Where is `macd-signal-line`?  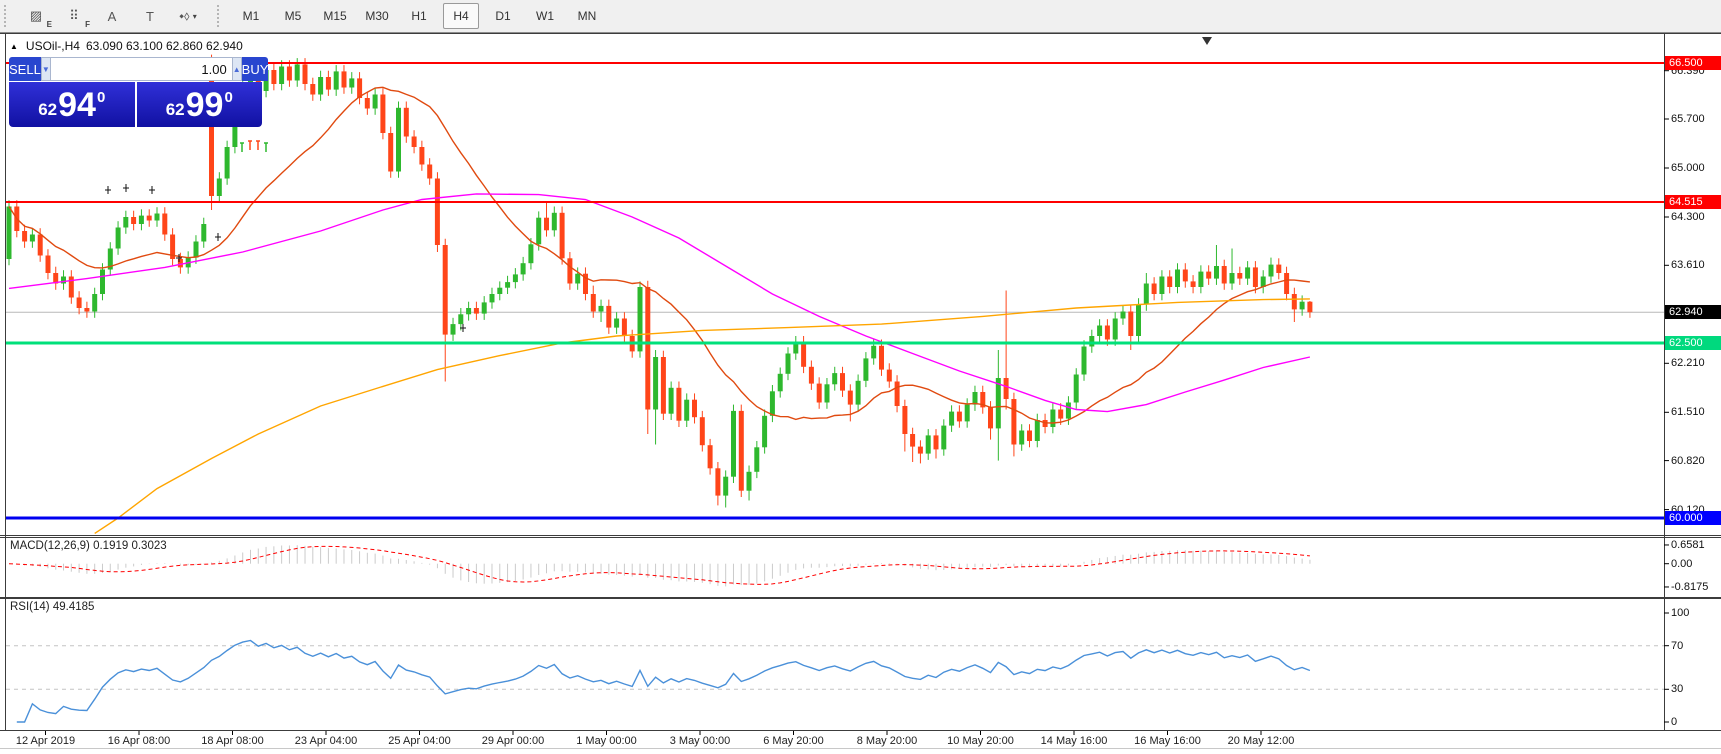
macd-signal-line is located at coordinates (659, 565).